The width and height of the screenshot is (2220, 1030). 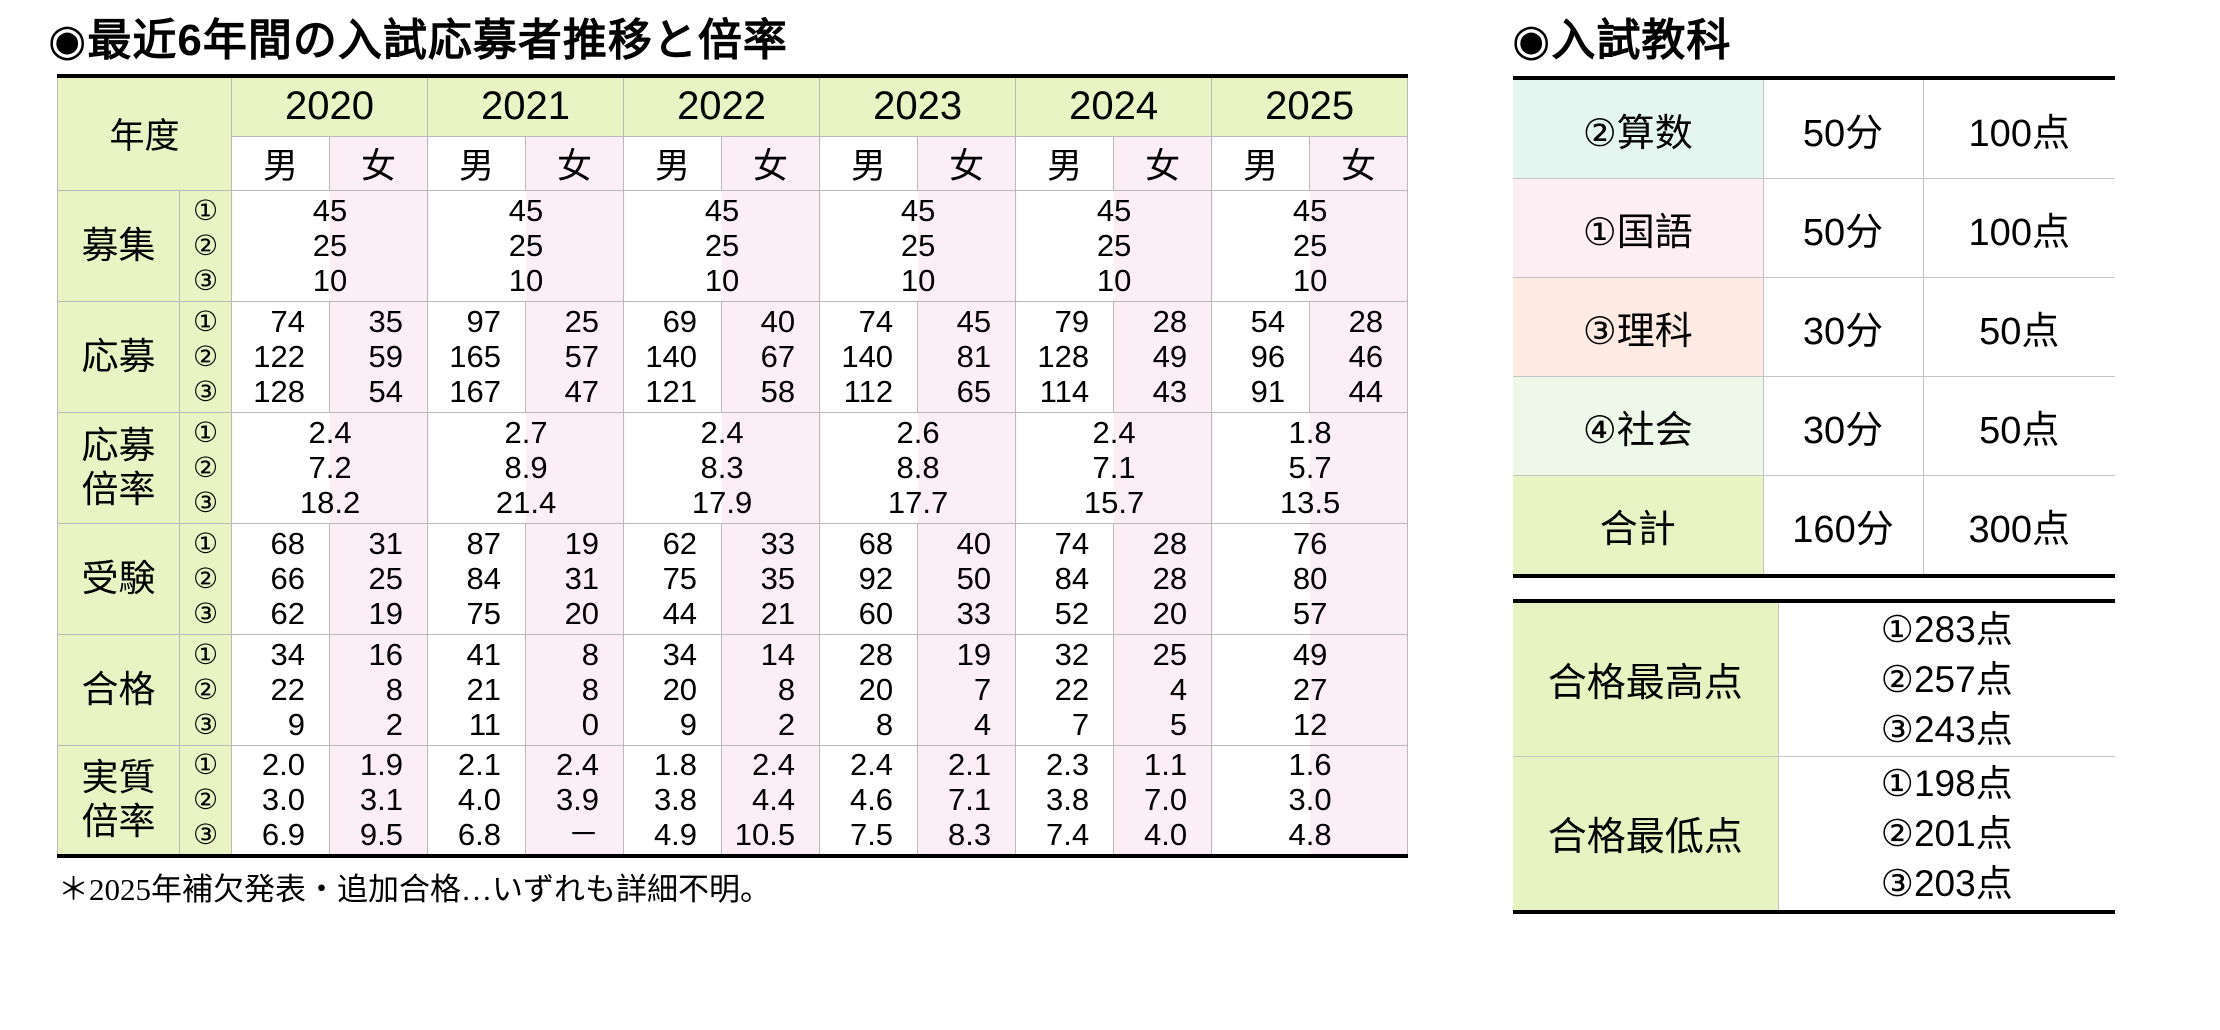 I want to click on data-cell: 19 31 20, so click(x=575, y=578).